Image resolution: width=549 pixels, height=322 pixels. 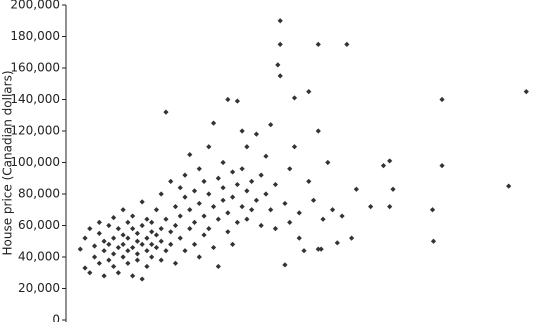 I want to click on y-tick-label: 180,000, so click(x=35, y=36).